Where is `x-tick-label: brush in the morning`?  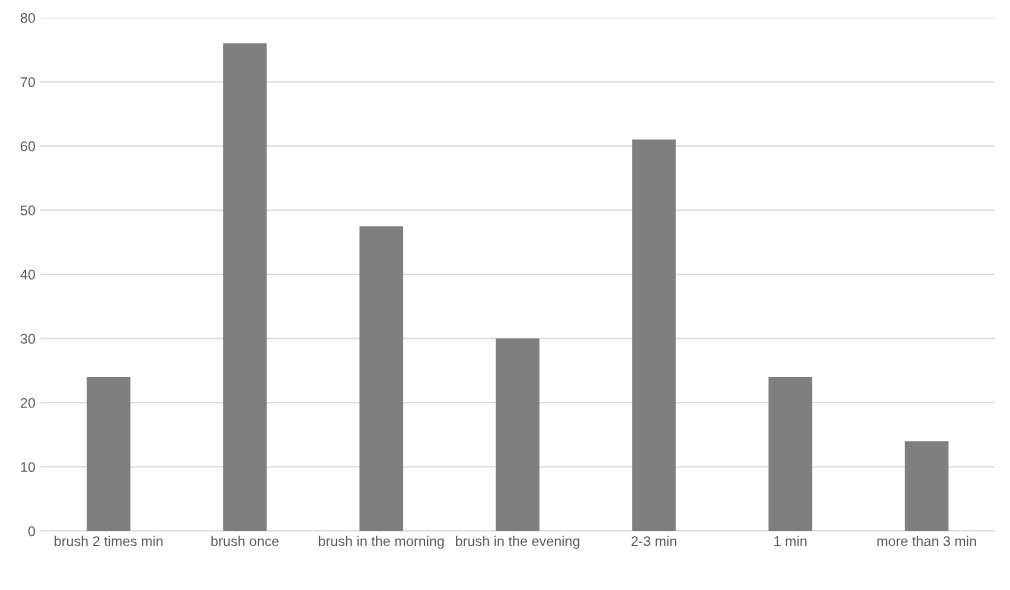 x-tick-label: brush in the morning is located at coordinates (381, 542).